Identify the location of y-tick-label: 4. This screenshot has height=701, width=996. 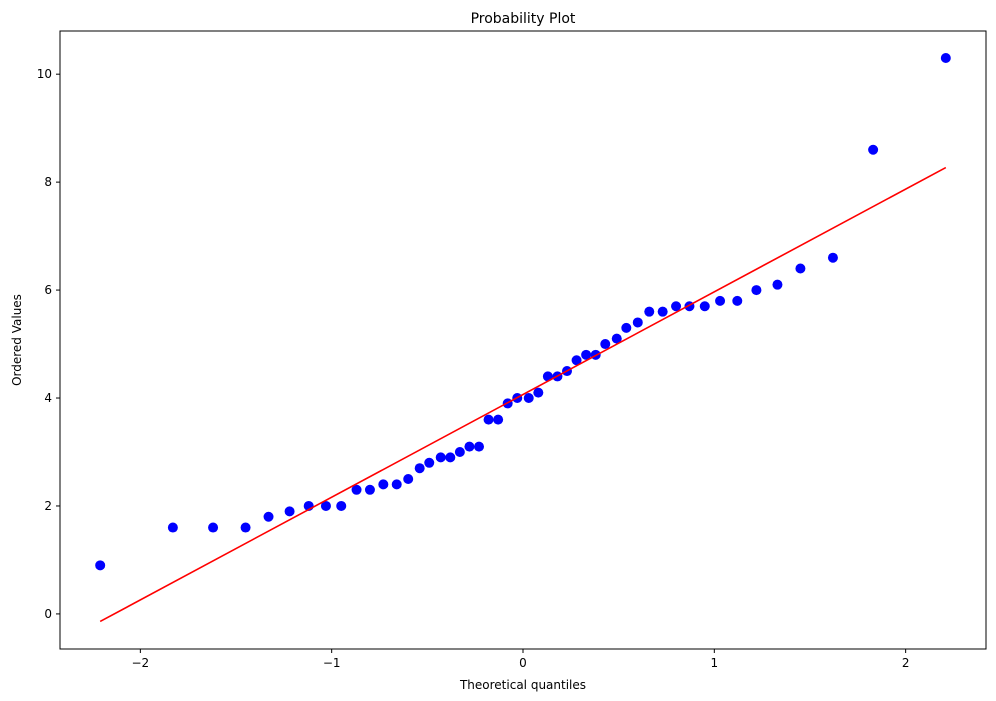
(48, 398).